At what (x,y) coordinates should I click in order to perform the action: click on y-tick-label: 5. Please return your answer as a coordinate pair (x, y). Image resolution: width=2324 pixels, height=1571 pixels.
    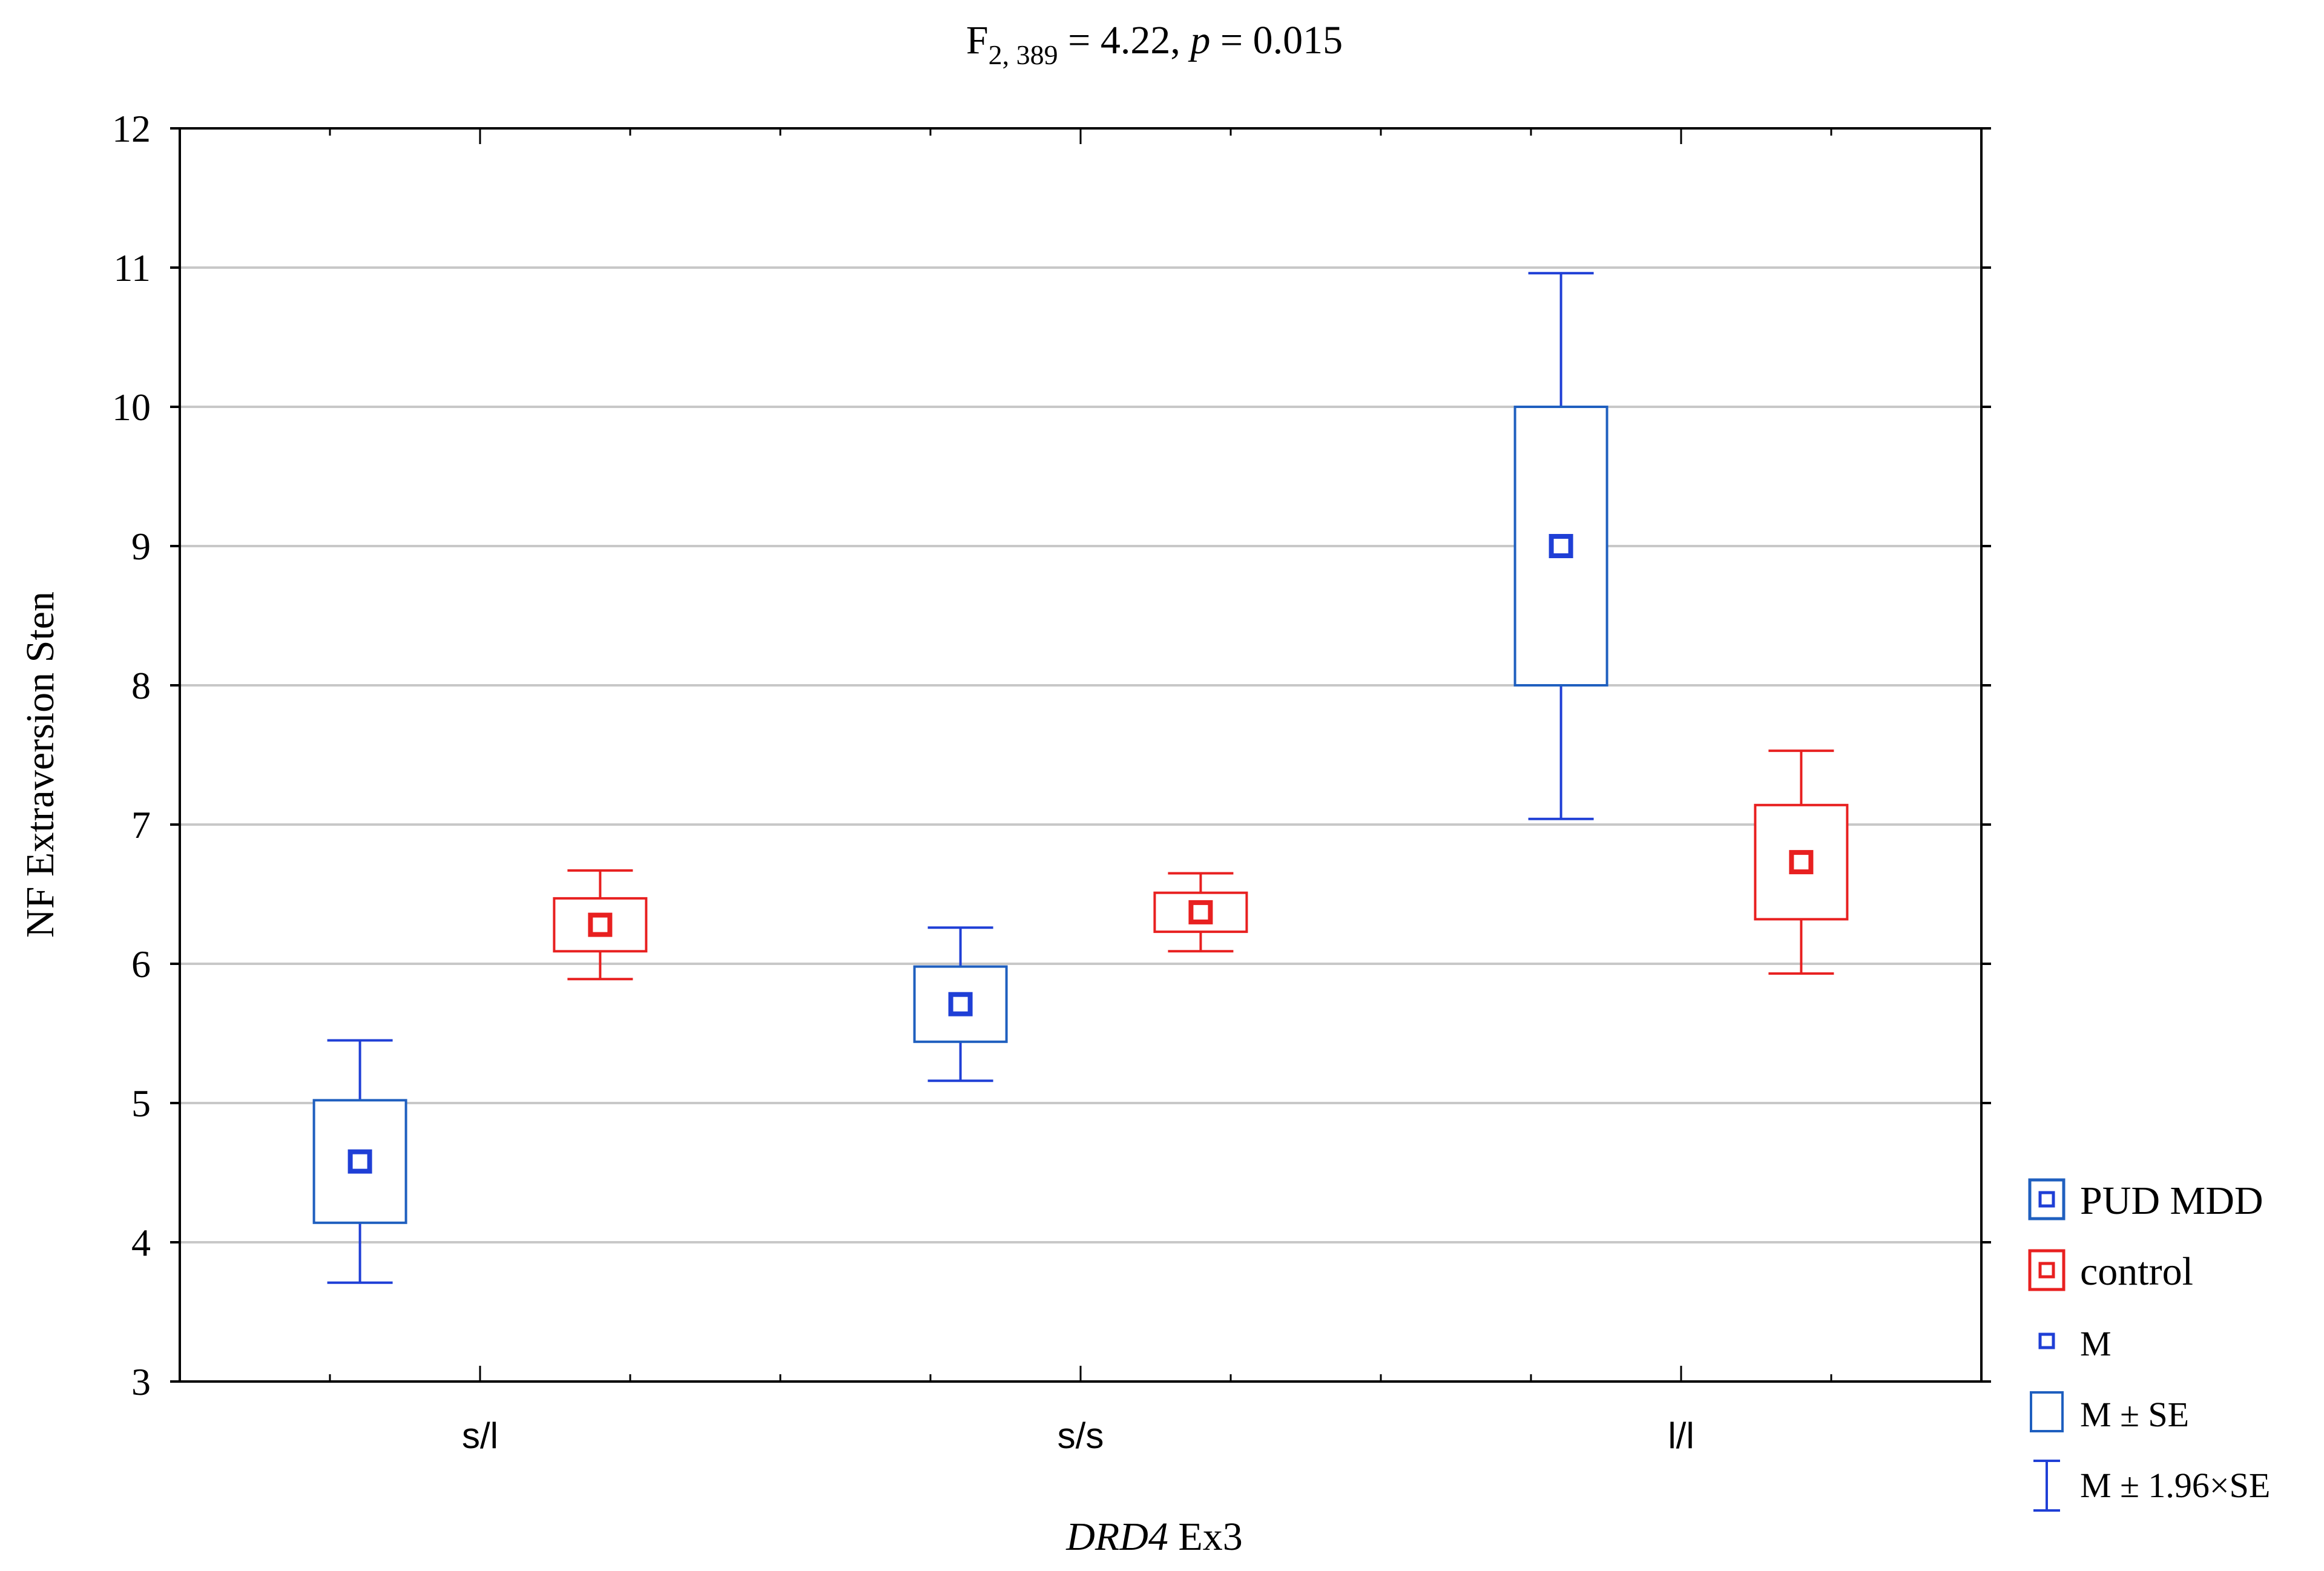
    Looking at the image, I should click on (141, 1103).